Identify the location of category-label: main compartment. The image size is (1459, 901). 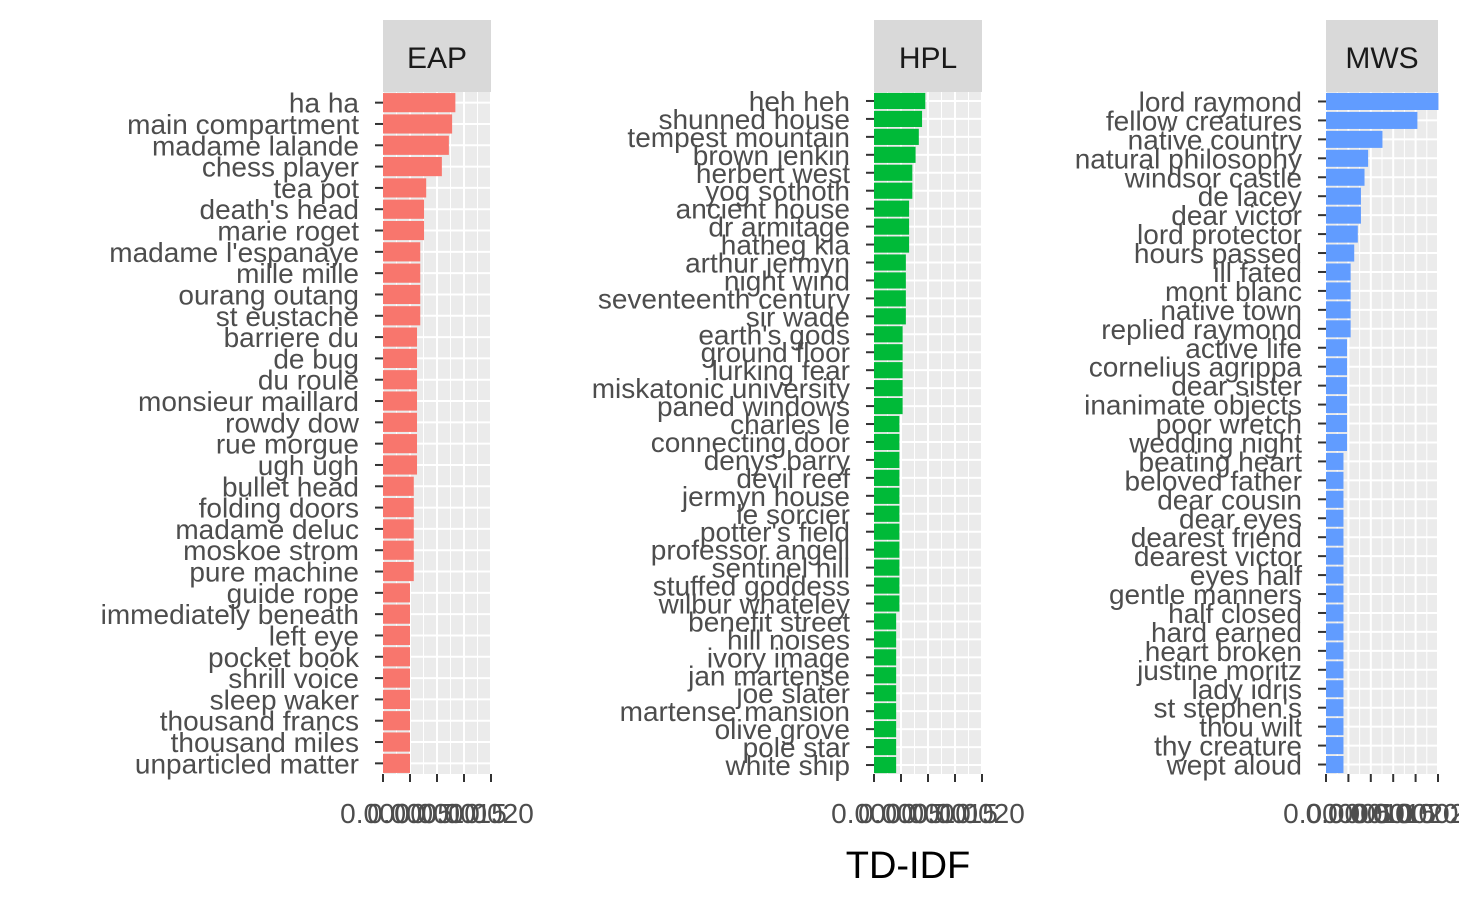
(243, 124).